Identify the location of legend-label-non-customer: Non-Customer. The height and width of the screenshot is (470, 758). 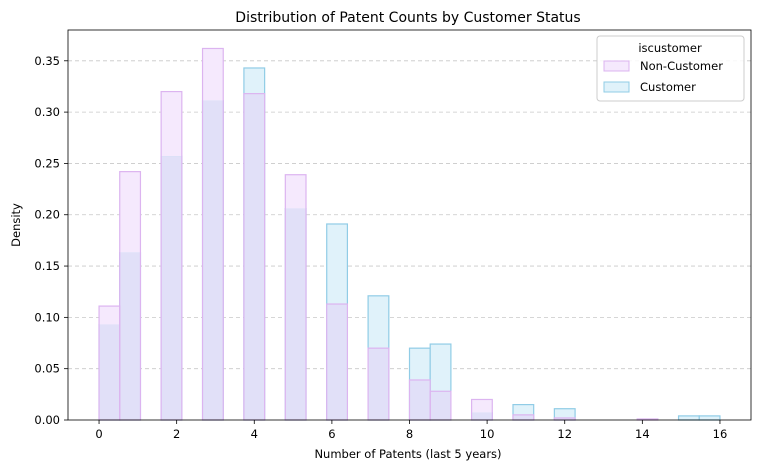
(681, 66).